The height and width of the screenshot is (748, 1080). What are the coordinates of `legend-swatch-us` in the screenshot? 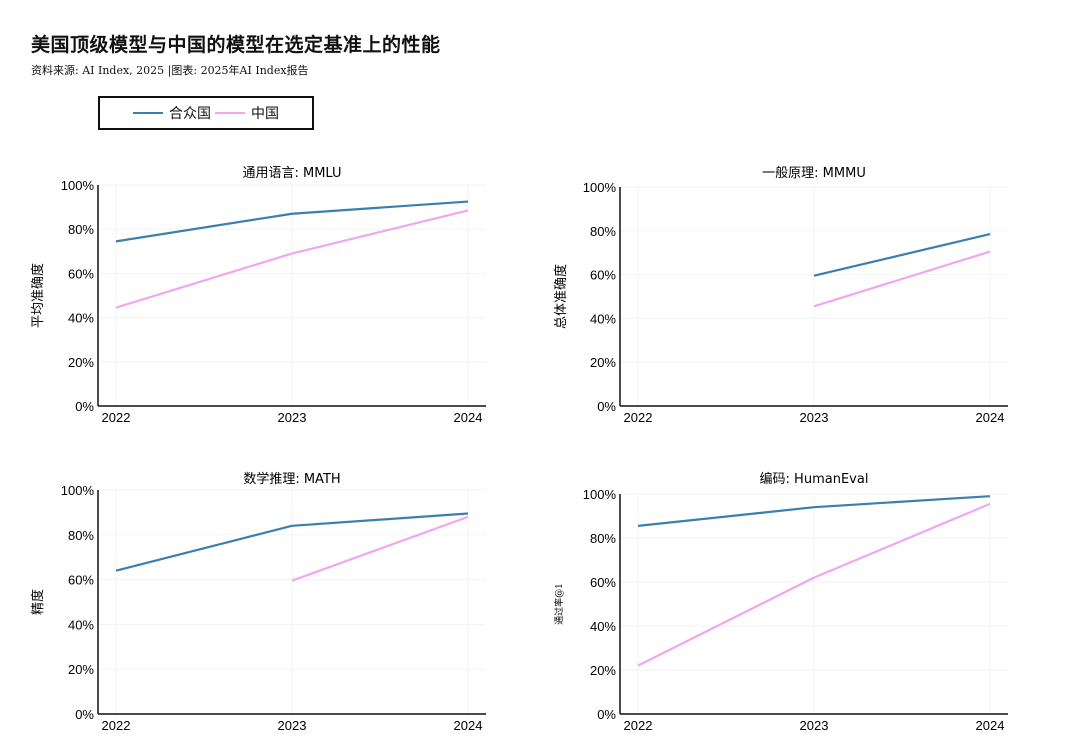 It's located at (148, 113).